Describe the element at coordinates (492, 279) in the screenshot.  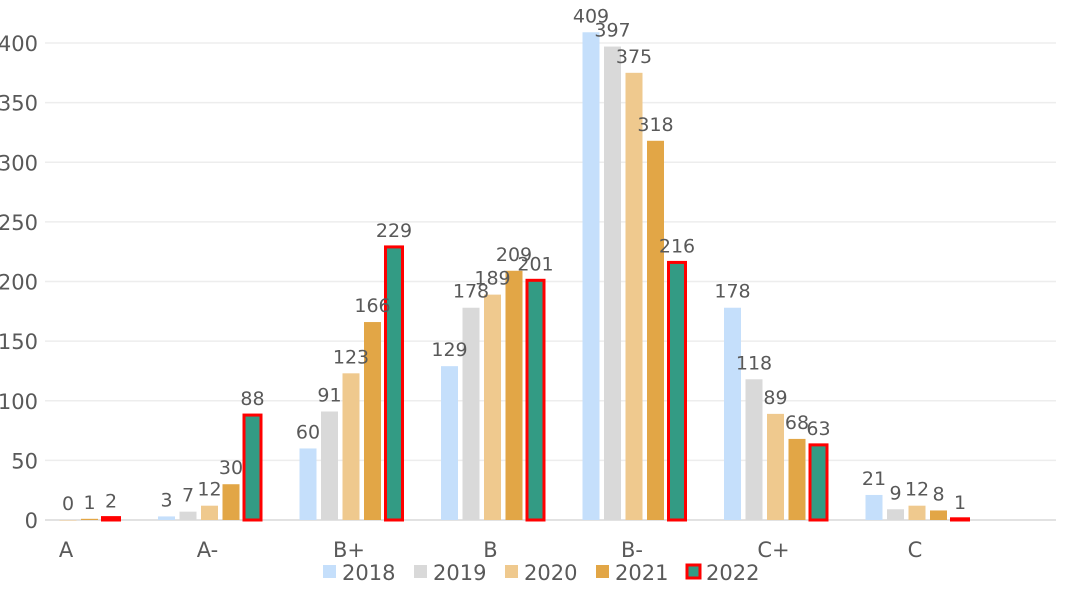
I see `data-label: 189` at that location.